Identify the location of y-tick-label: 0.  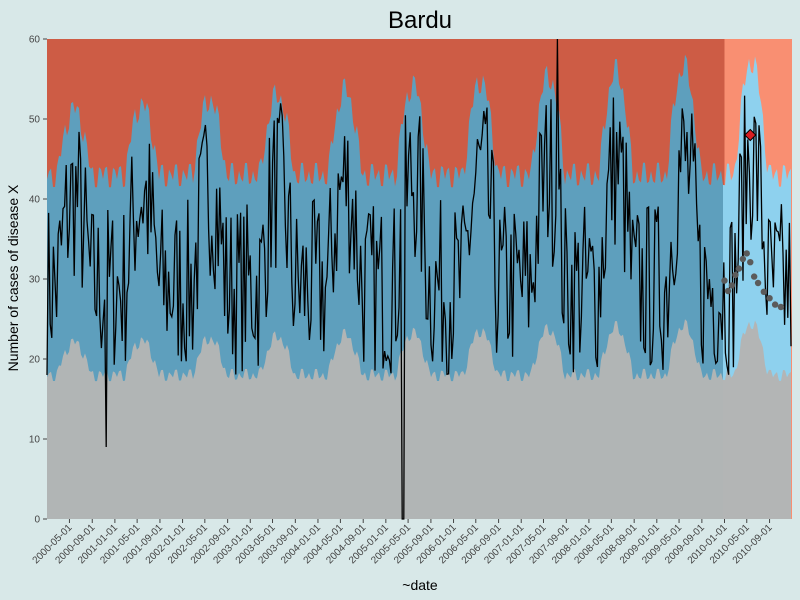
(37, 520).